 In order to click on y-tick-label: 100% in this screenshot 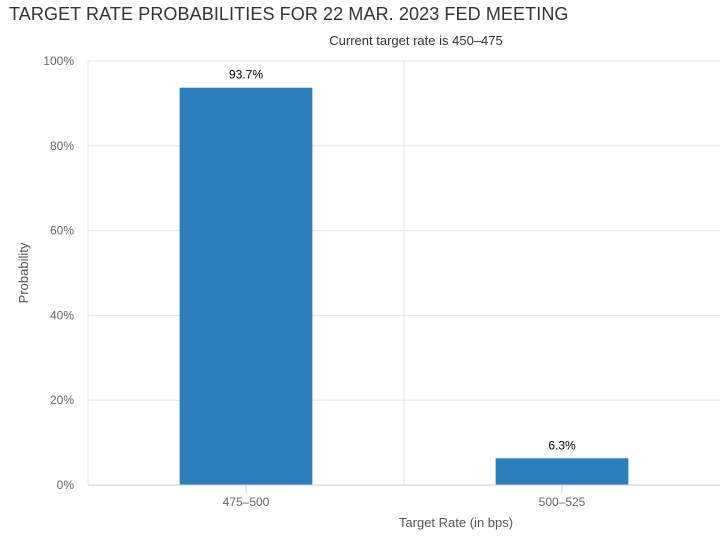, I will do `click(58, 61)`.